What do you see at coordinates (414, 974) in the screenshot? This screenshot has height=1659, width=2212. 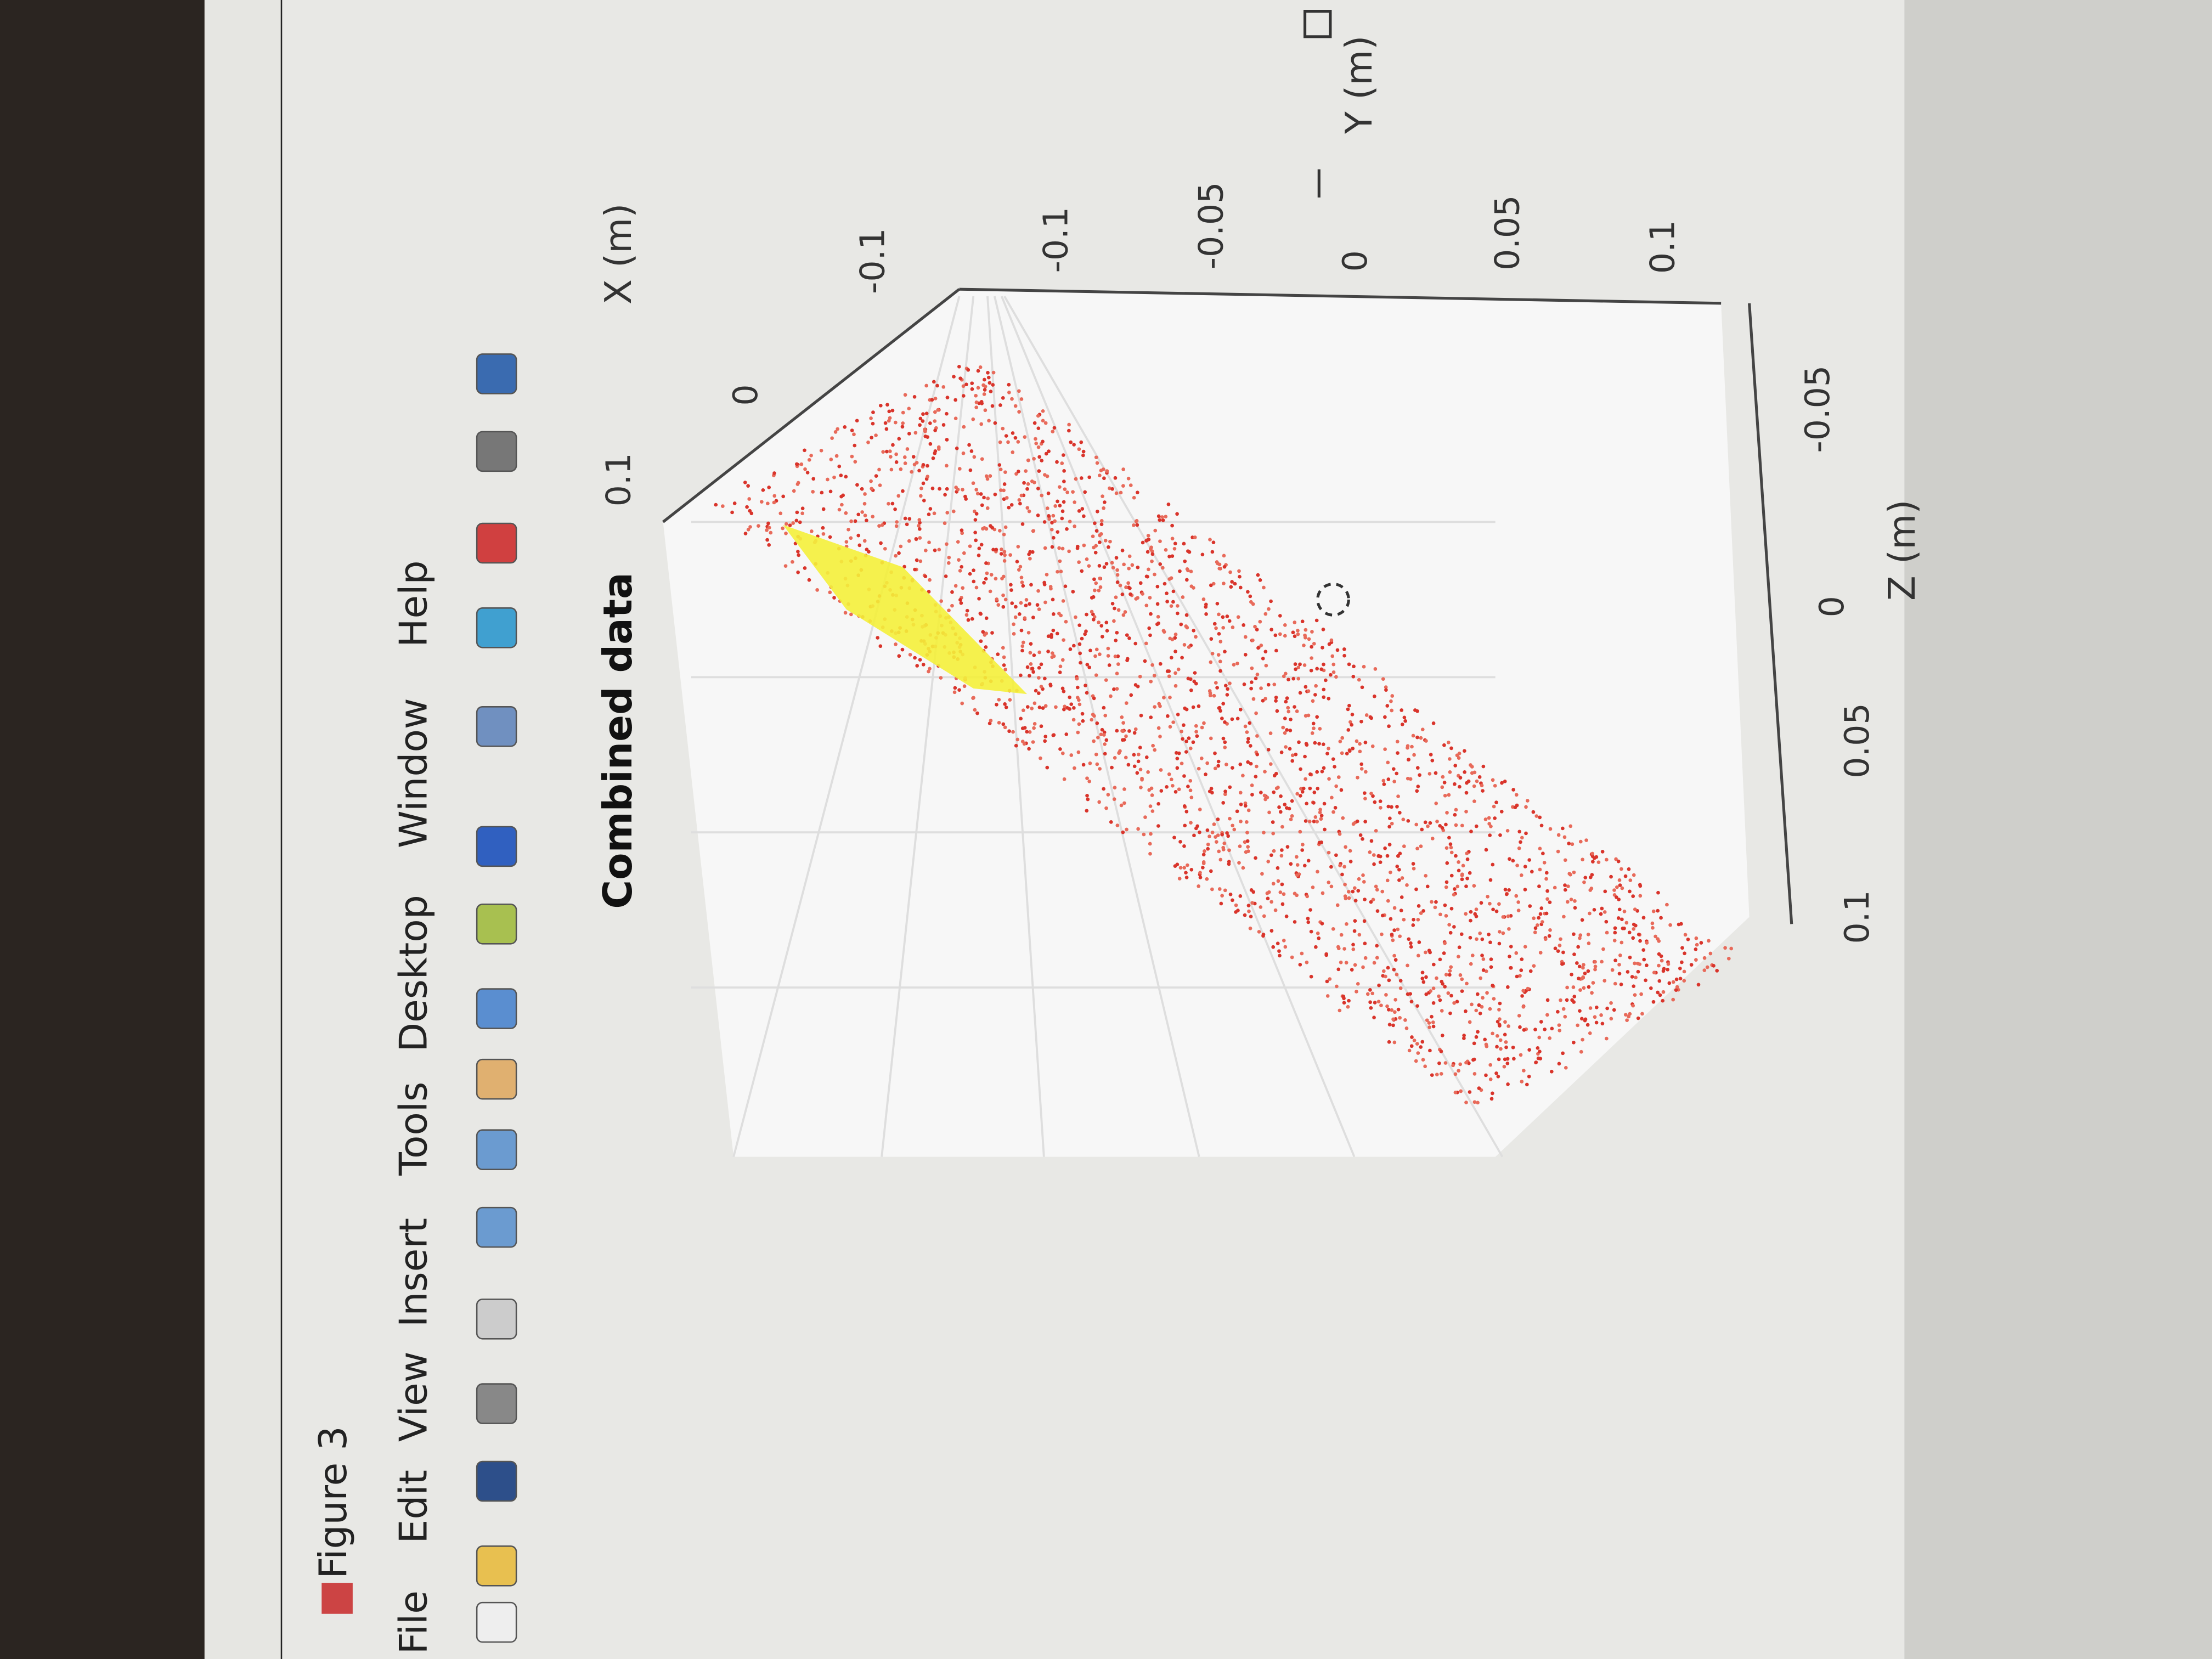 I see `menu-item: Desktop` at bounding box center [414, 974].